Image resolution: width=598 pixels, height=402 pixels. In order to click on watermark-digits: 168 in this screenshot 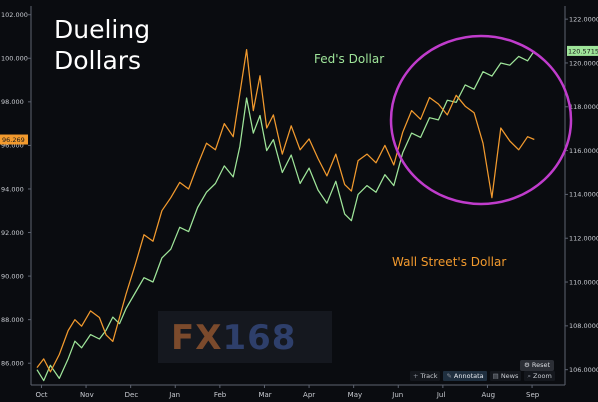, I will do `click(259, 338)`.